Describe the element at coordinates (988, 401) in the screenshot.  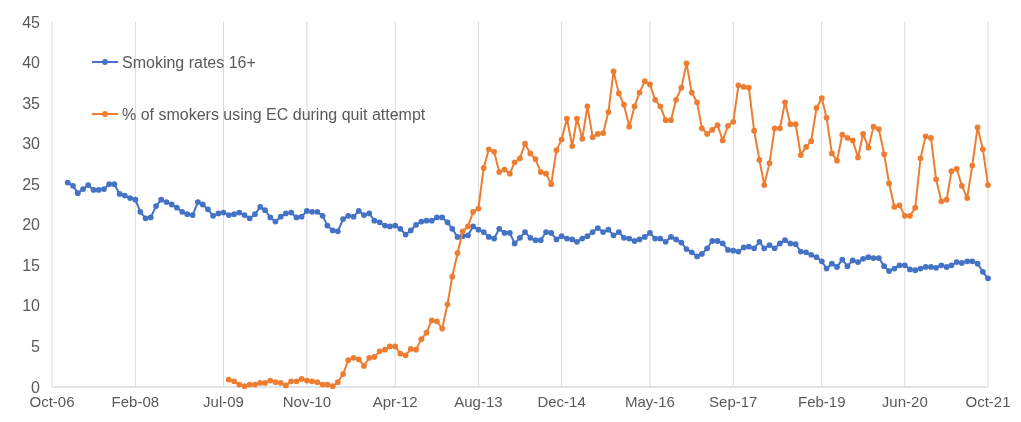
I see `x-tick-label: Oct-21` at that location.